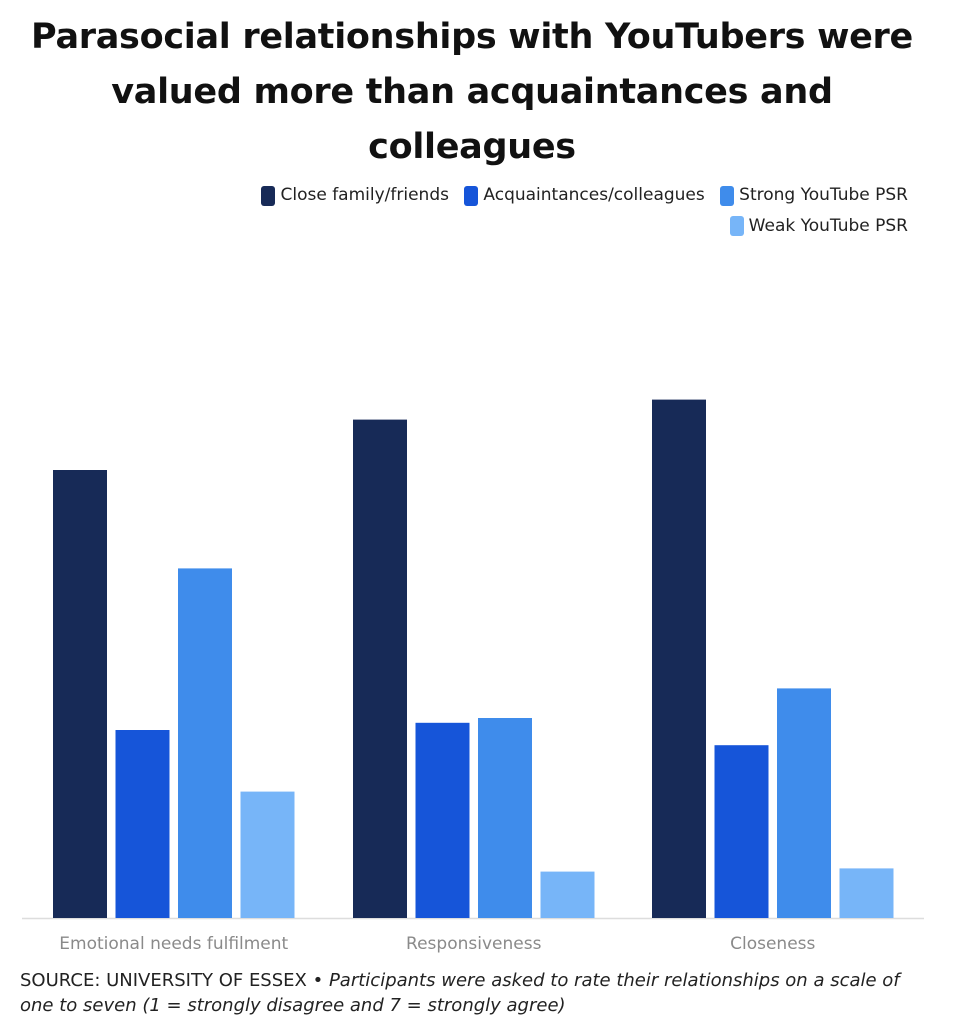 The height and width of the screenshot is (1029, 960). What do you see at coordinates (736, 226) in the screenshot?
I see `legend-swatch-weak-psr` at bounding box center [736, 226].